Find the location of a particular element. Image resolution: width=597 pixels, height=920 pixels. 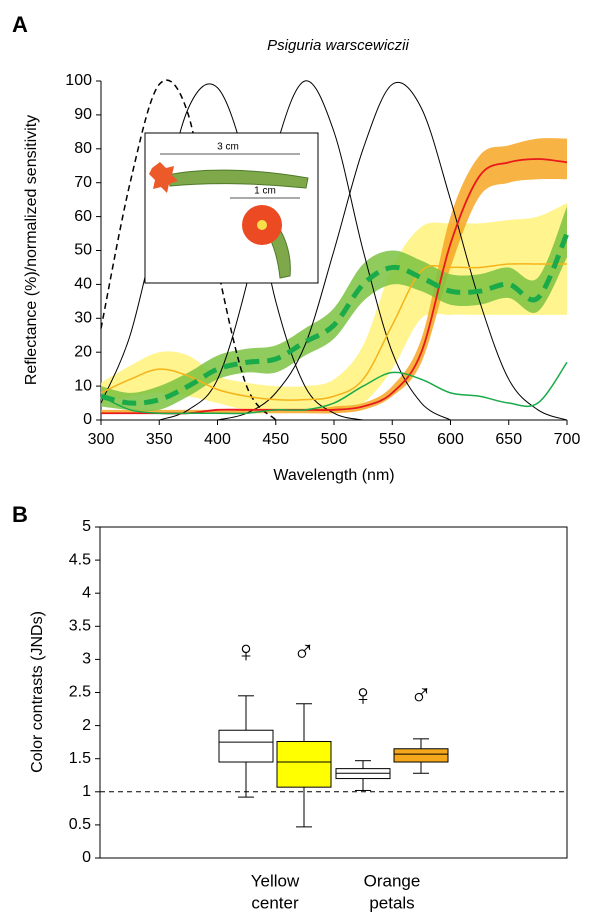

y-axis-label: Reflectance (%)/normalized sensitivity is located at coordinates (31, 250).